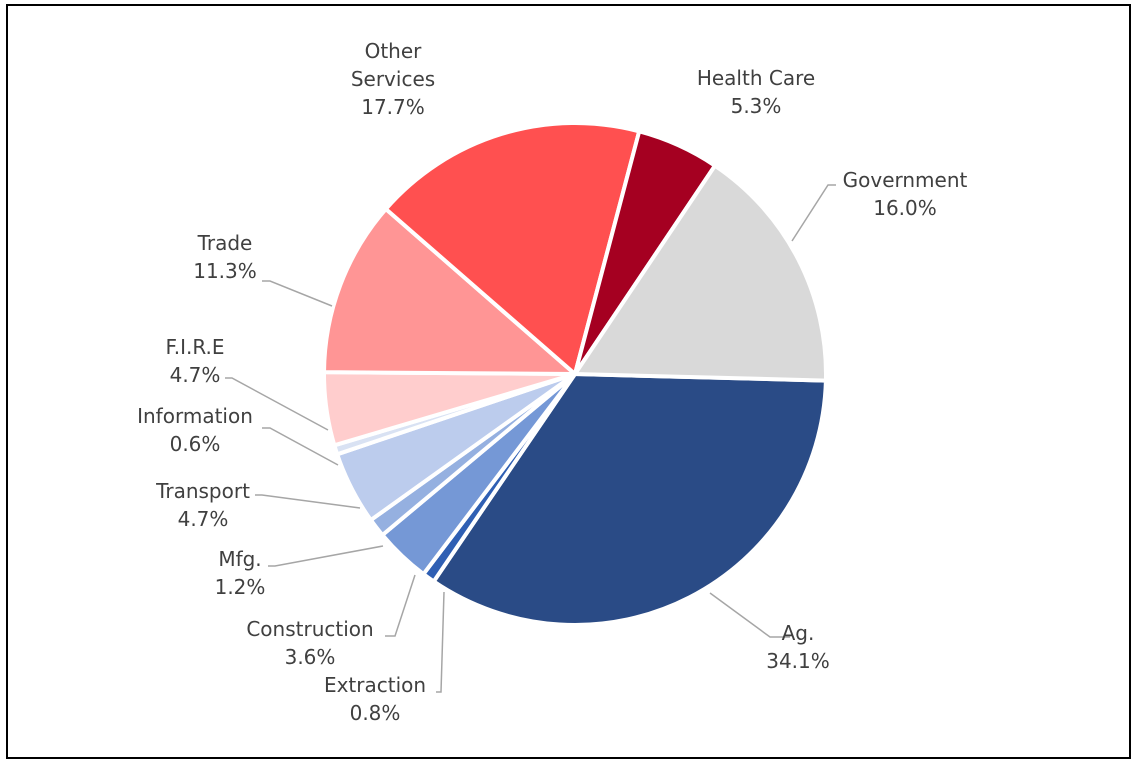  Describe the element at coordinates (297, 293) in the screenshot. I see `leader-line-trade` at that location.